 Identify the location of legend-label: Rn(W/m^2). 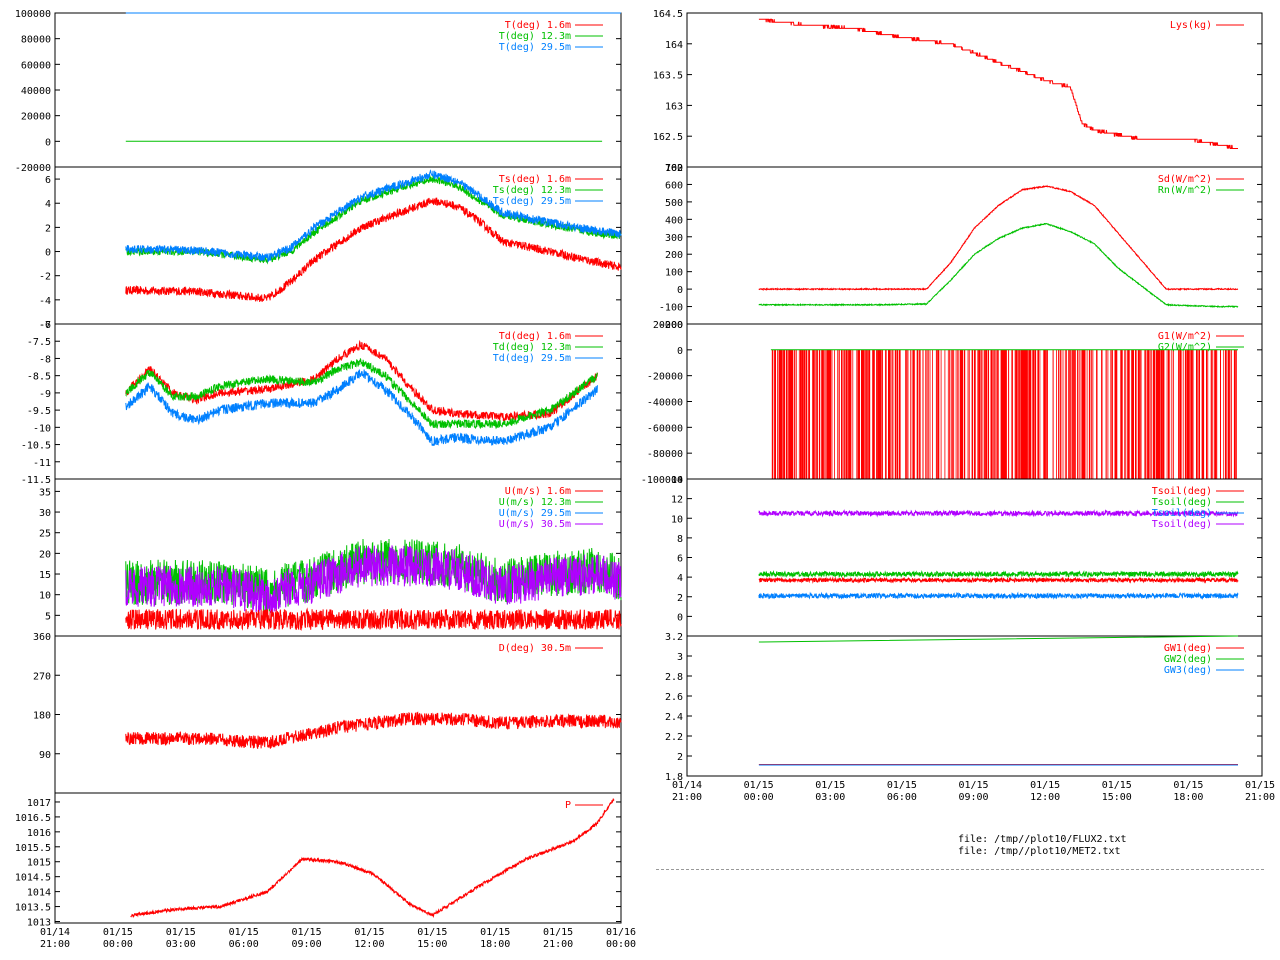
(1185, 190).